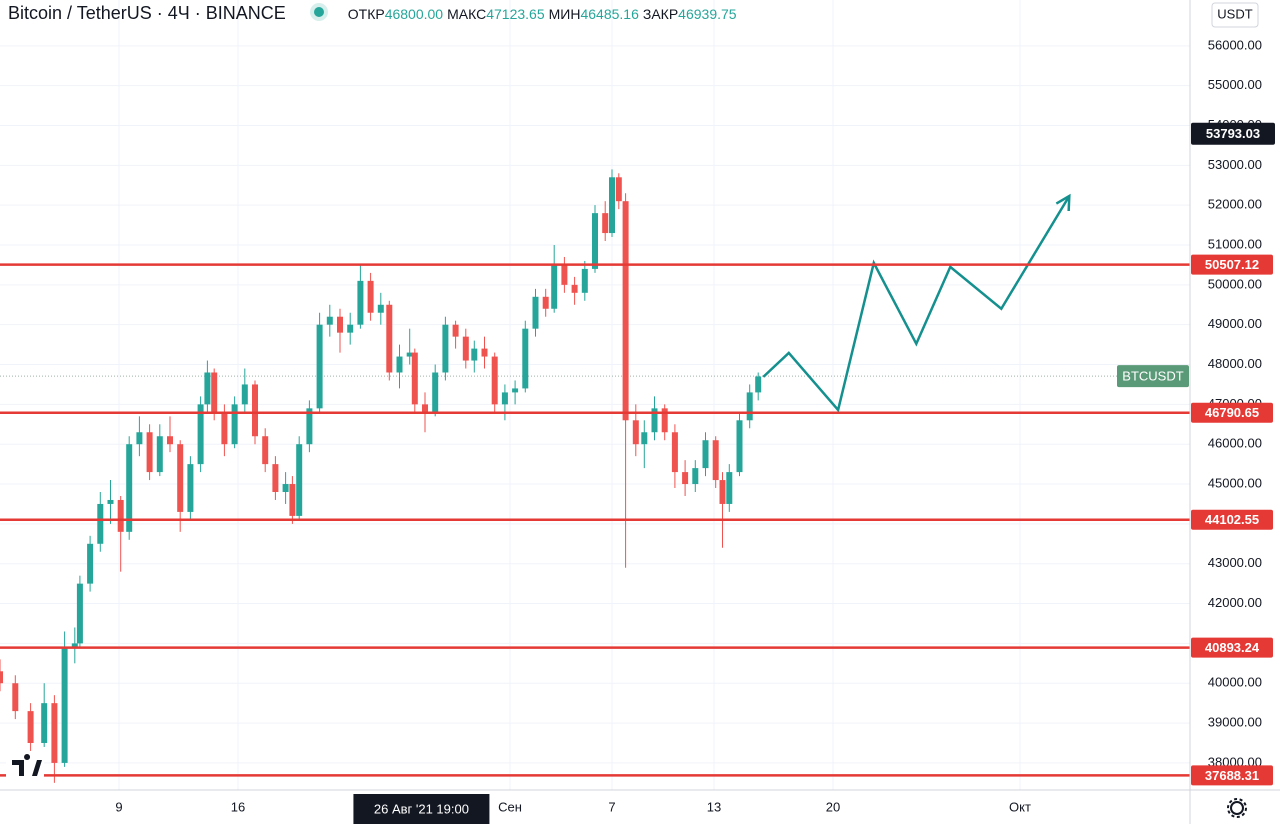 The width and height of the screenshot is (1280, 824). Describe the element at coordinates (1235, 323) in the screenshot. I see `y-tick-label: 49000.00` at that location.